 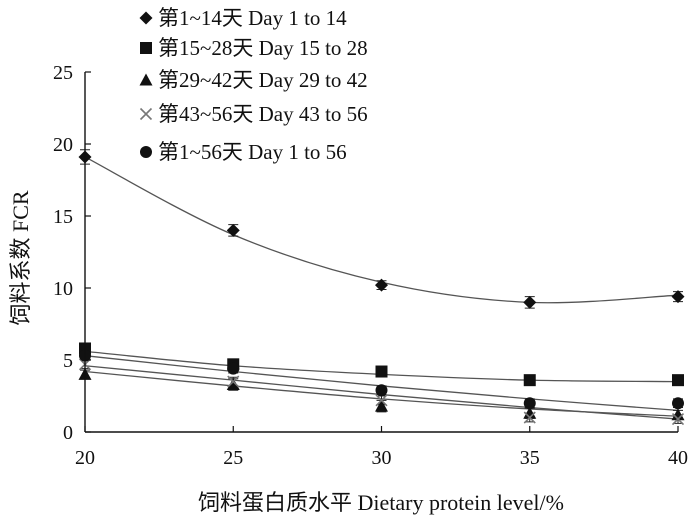 What do you see at coordinates (382, 458) in the screenshot?
I see `x-tick-label: 30` at bounding box center [382, 458].